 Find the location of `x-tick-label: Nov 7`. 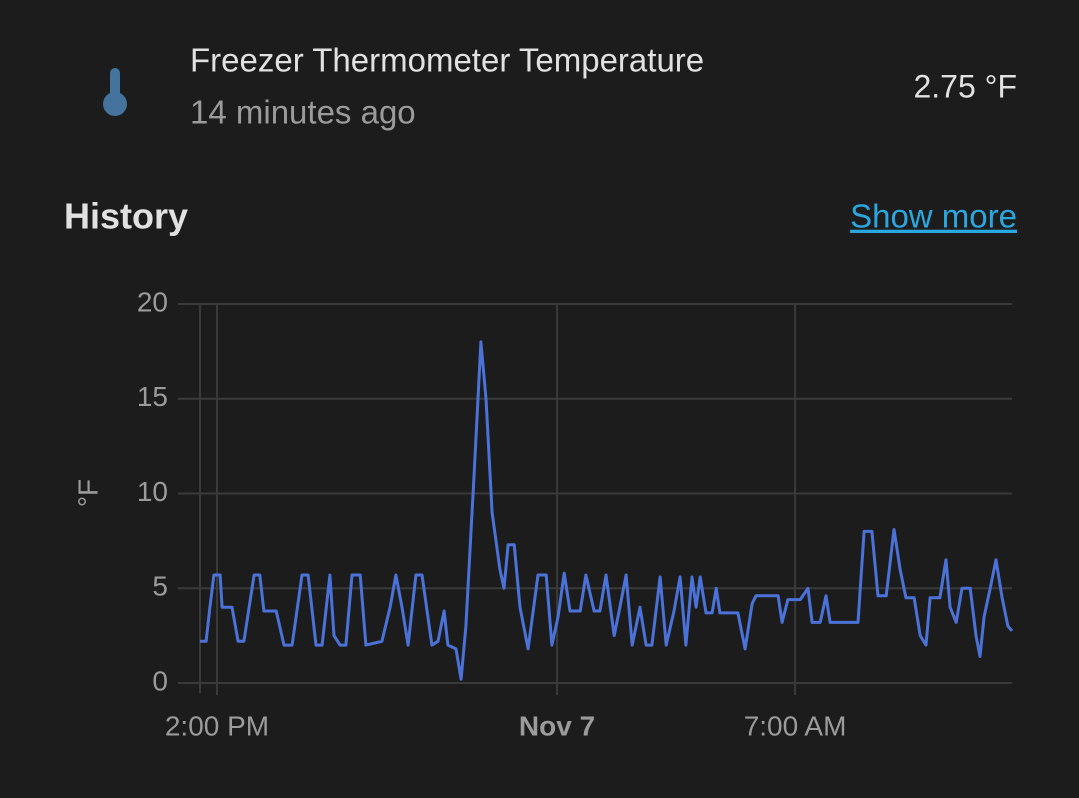

x-tick-label: Nov 7 is located at coordinates (557, 725).